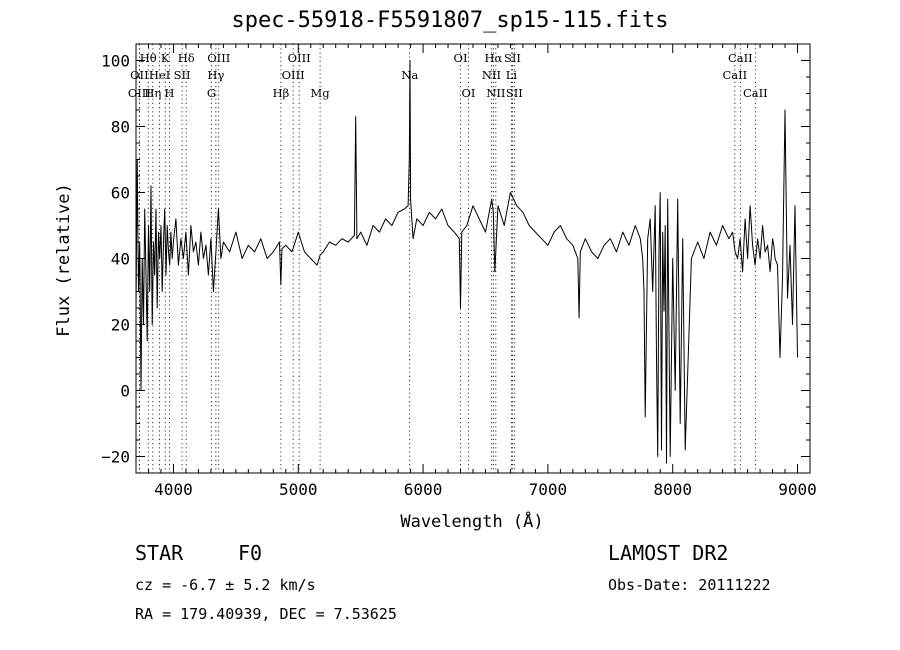 The height and width of the screenshot is (650, 900). I want to click on x-tick-label: 9000, so click(797, 489).